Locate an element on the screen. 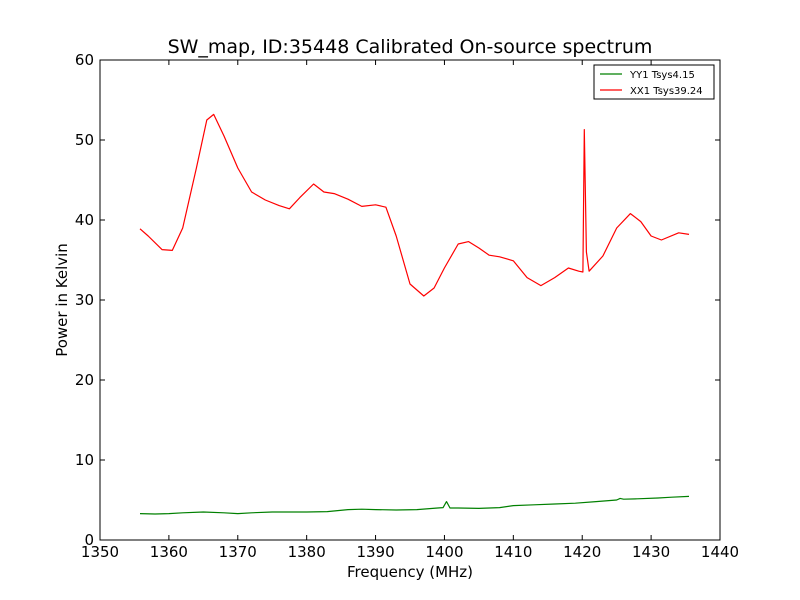 Image resolution: width=800 pixels, height=600 pixels. y-tick-label: 30 is located at coordinates (84, 300).